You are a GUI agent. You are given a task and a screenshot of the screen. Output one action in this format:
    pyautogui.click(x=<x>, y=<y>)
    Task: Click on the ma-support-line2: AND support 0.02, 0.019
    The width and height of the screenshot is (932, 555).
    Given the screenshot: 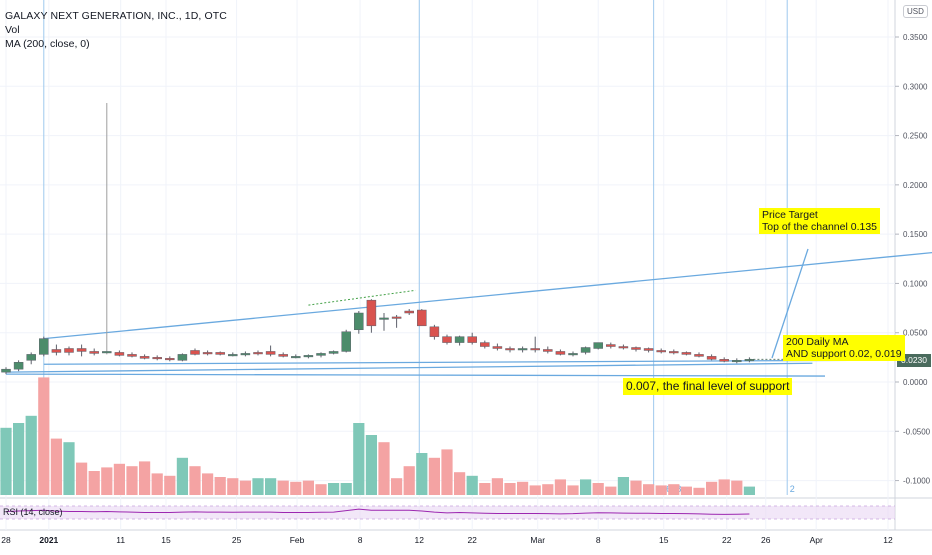 What is the action you would take?
    pyautogui.click(x=844, y=354)
    